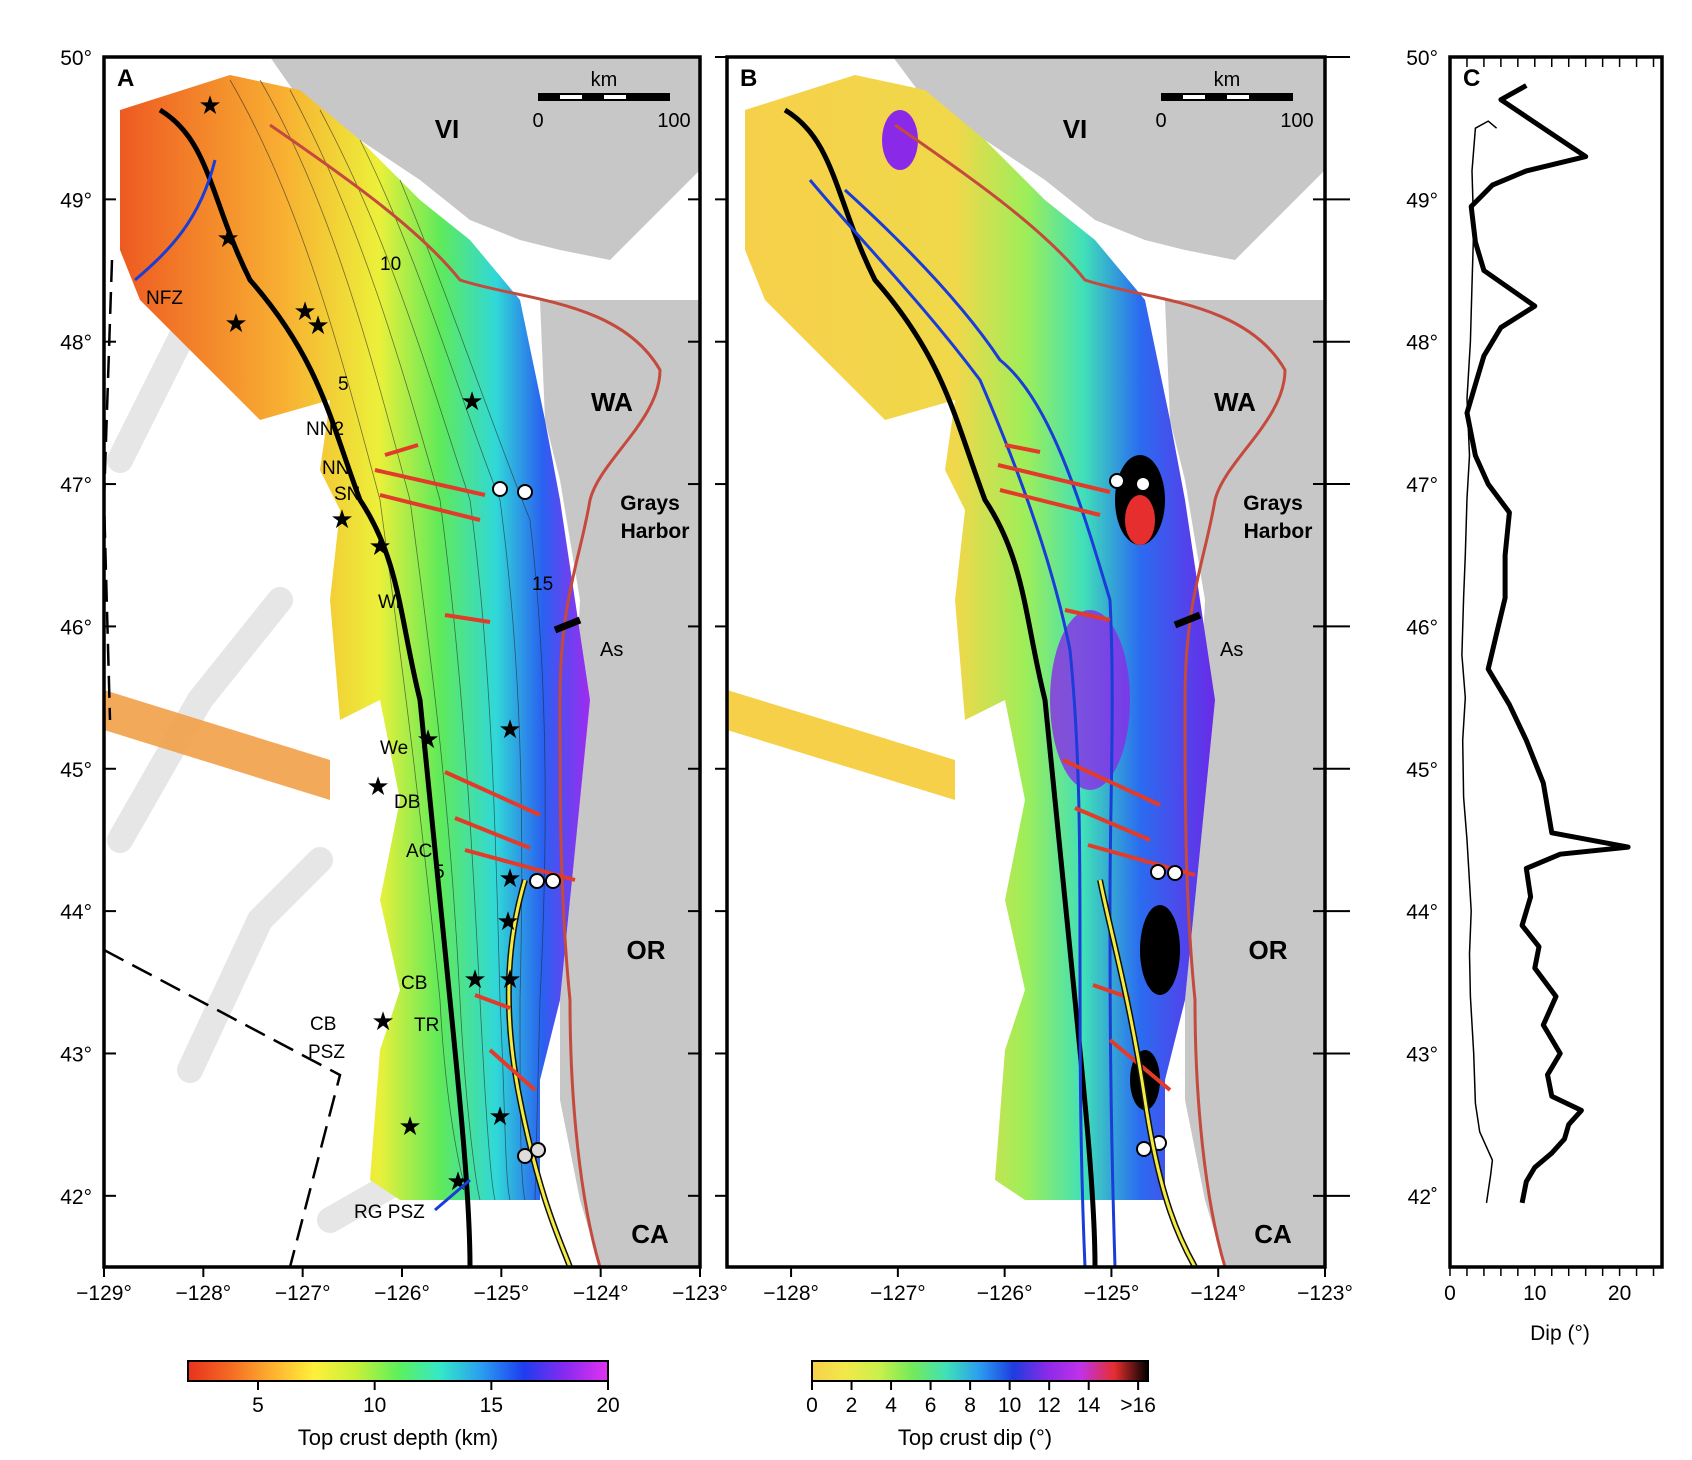 The height and width of the screenshot is (1460, 1692). I want to click on lon-tick-label-b: −124°, so click(1218, 1293).